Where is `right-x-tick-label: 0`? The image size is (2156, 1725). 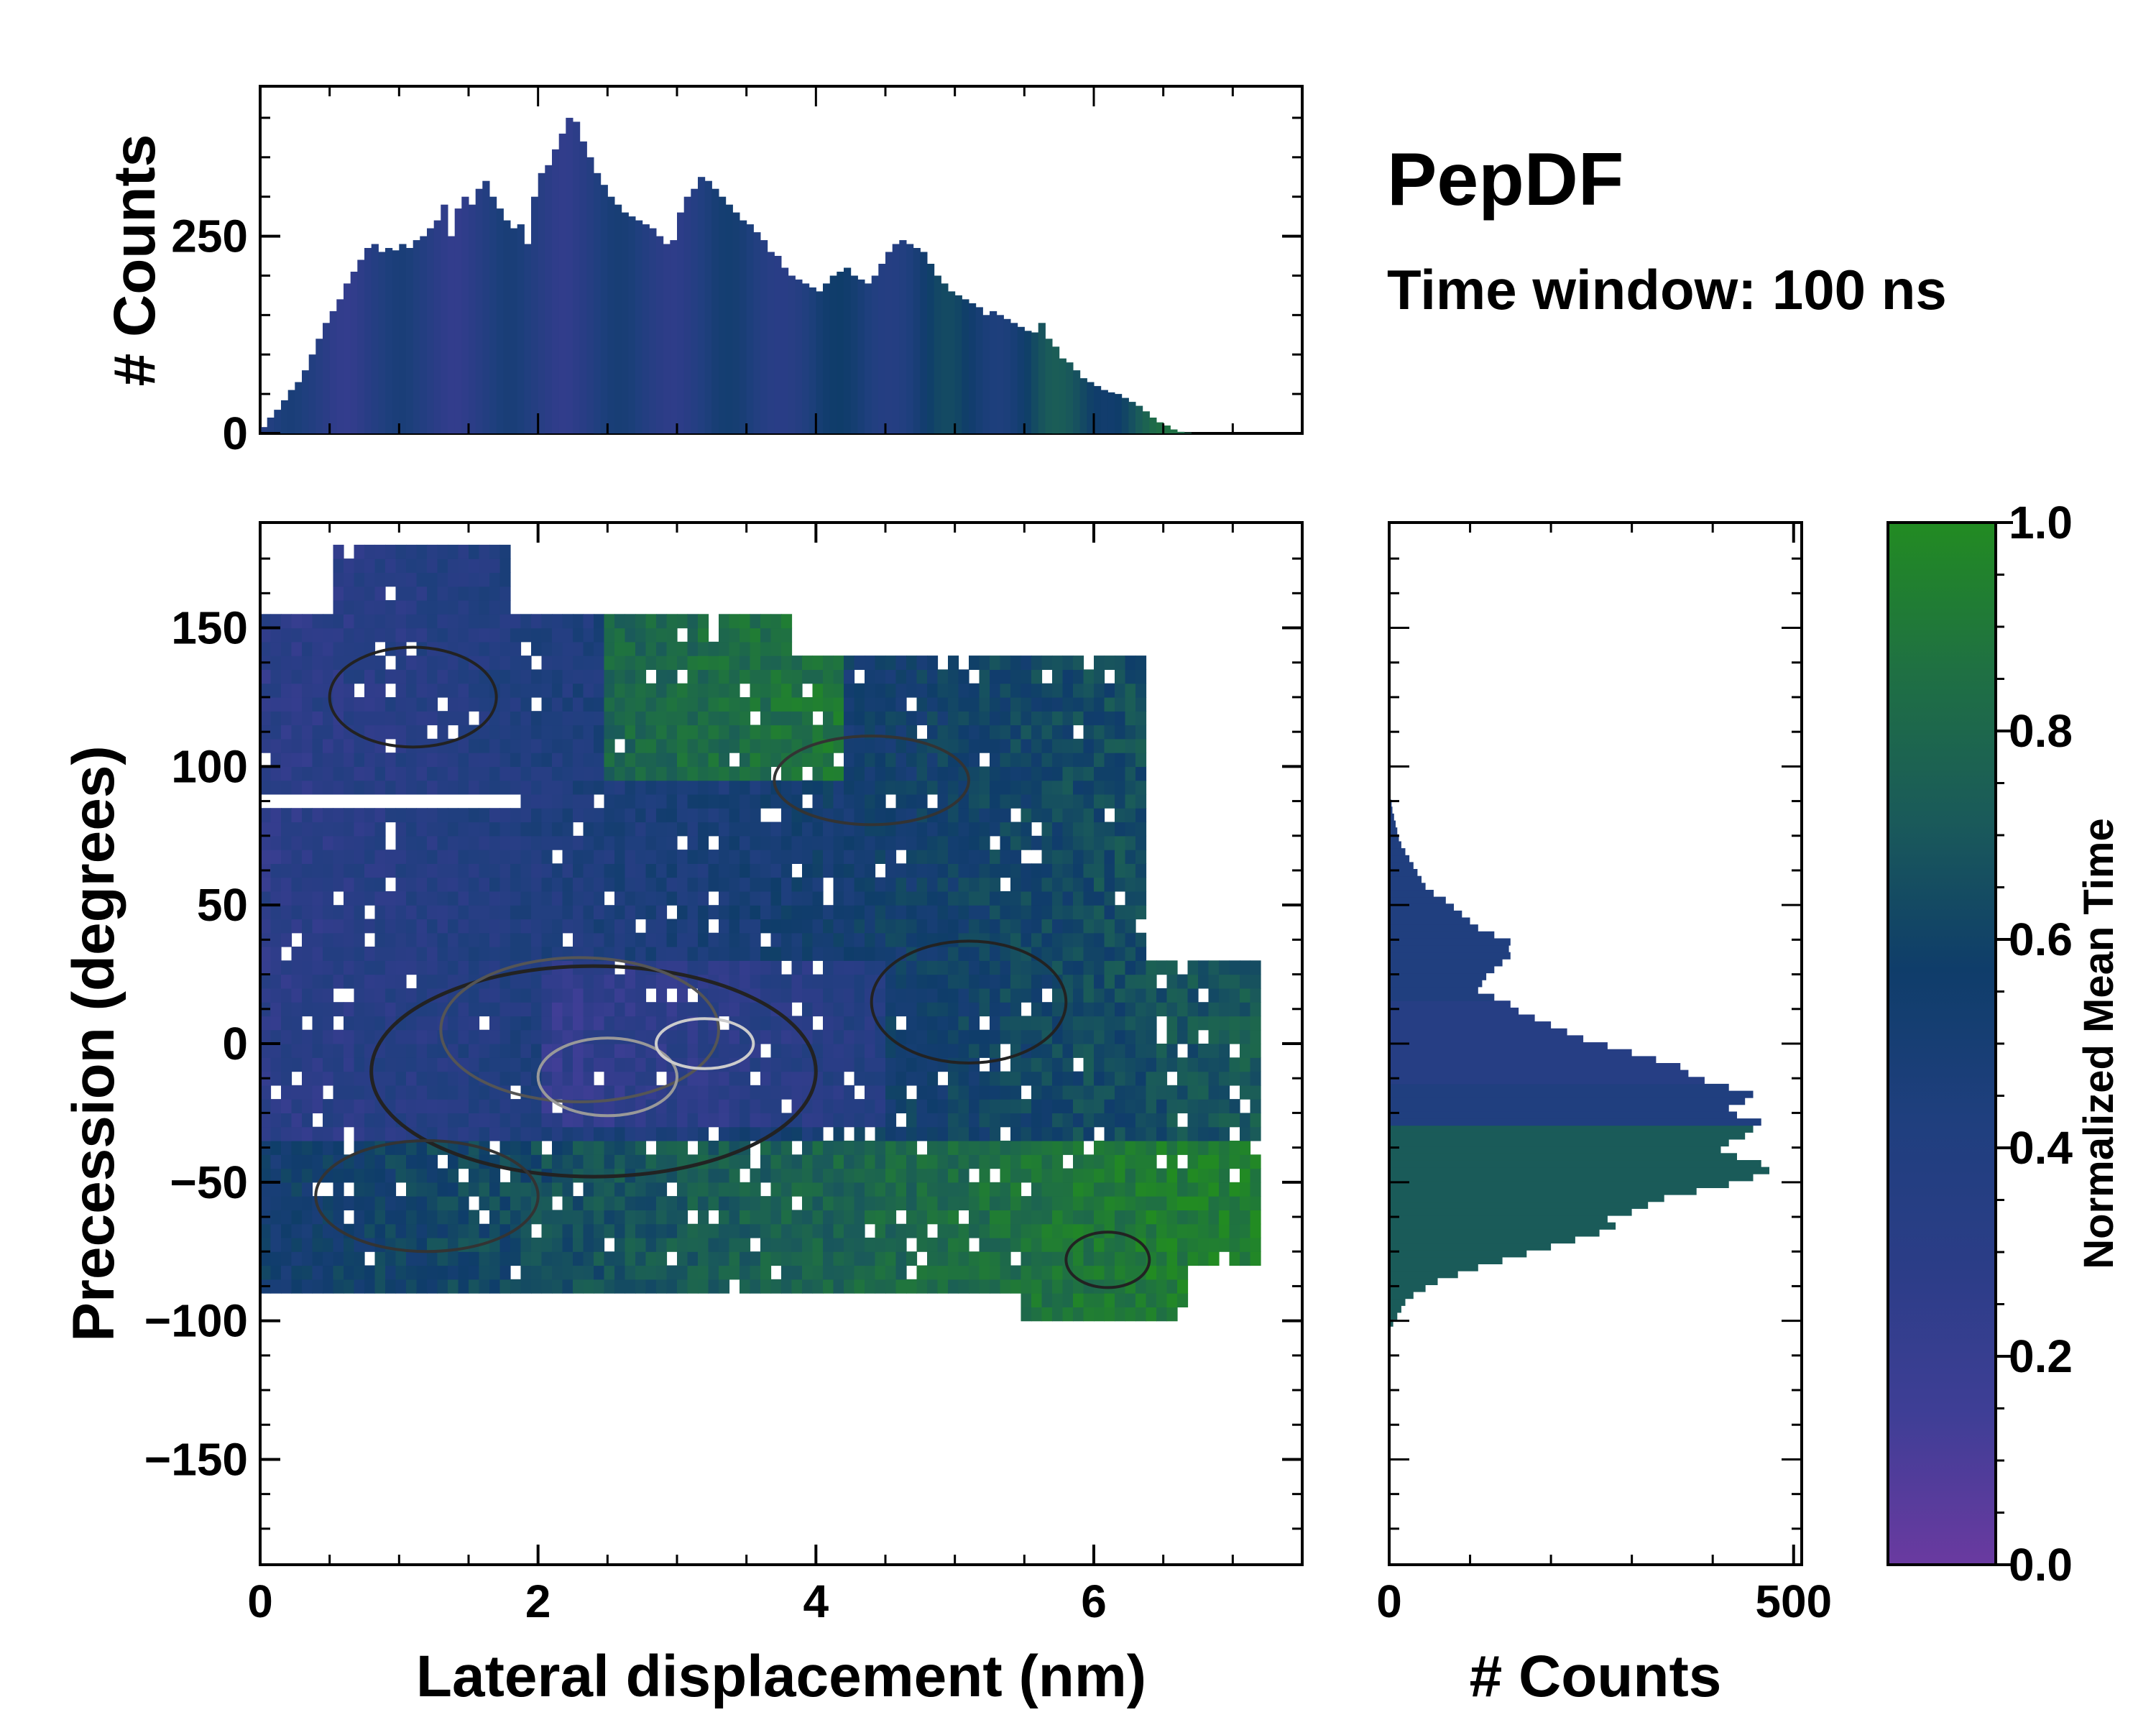
right-x-tick-label: 0 is located at coordinates (1389, 1601).